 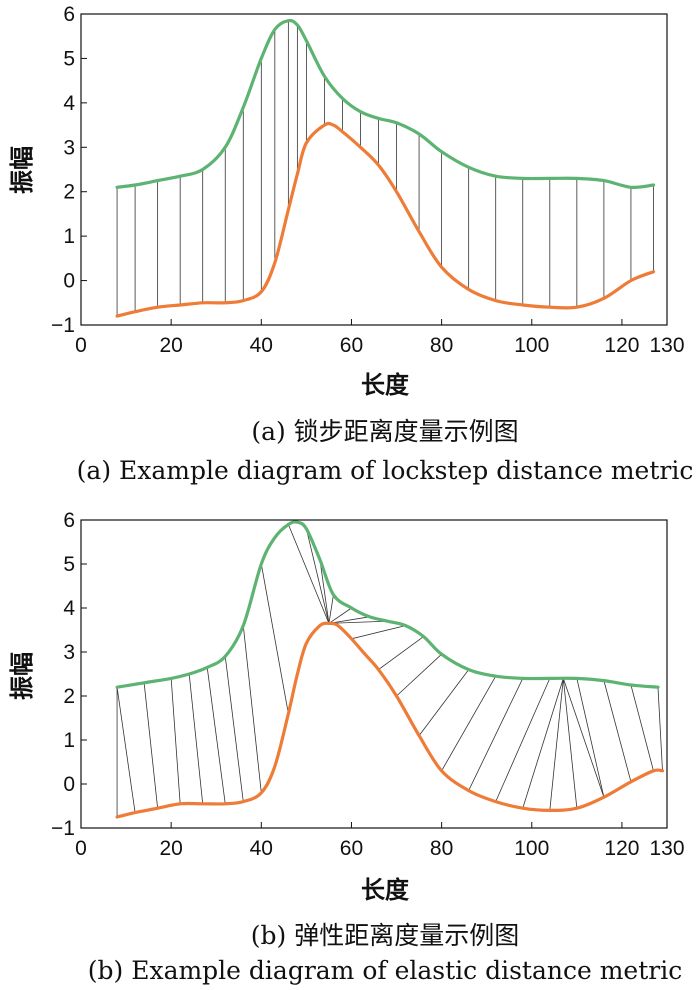 What do you see at coordinates (170, 345) in the screenshot?
I see `panel-a-x-tick-label: 20` at bounding box center [170, 345].